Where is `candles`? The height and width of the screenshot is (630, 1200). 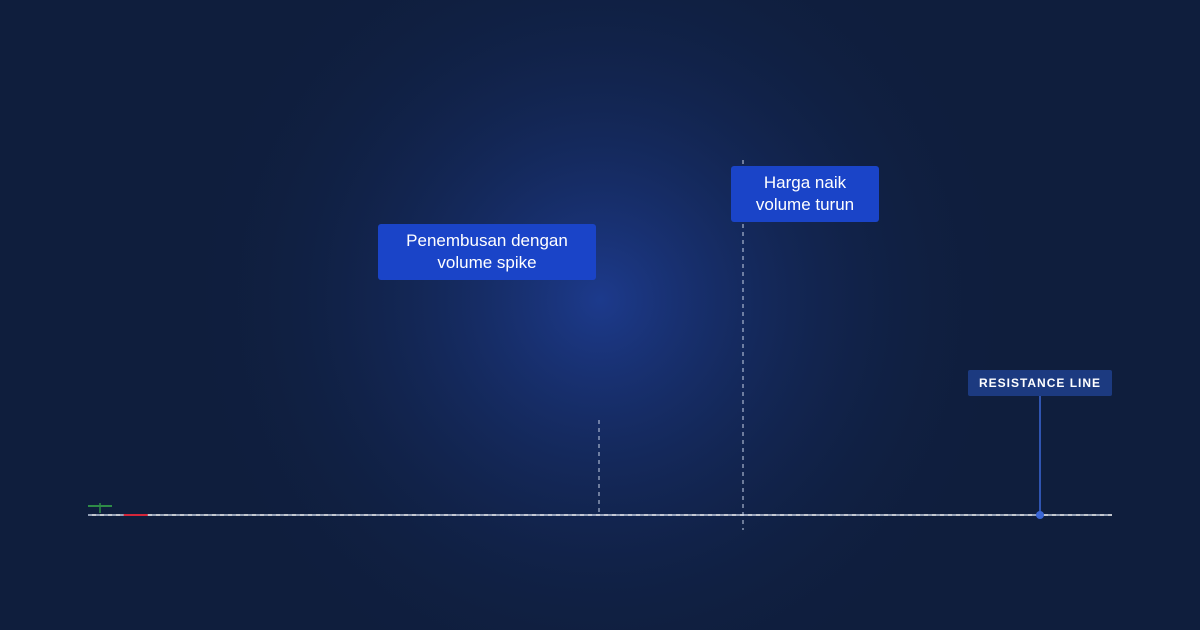 candles is located at coordinates (118, 509).